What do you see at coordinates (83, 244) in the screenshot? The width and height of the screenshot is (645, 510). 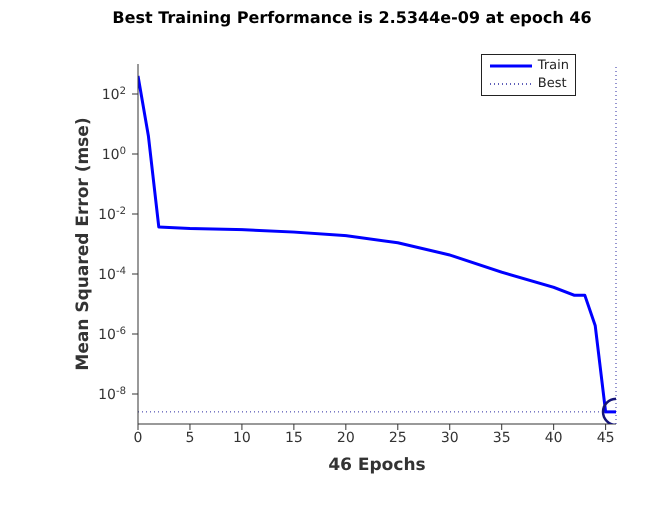 I see `y-axis-title: Mean Squared Error (mse)` at bounding box center [83, 244].